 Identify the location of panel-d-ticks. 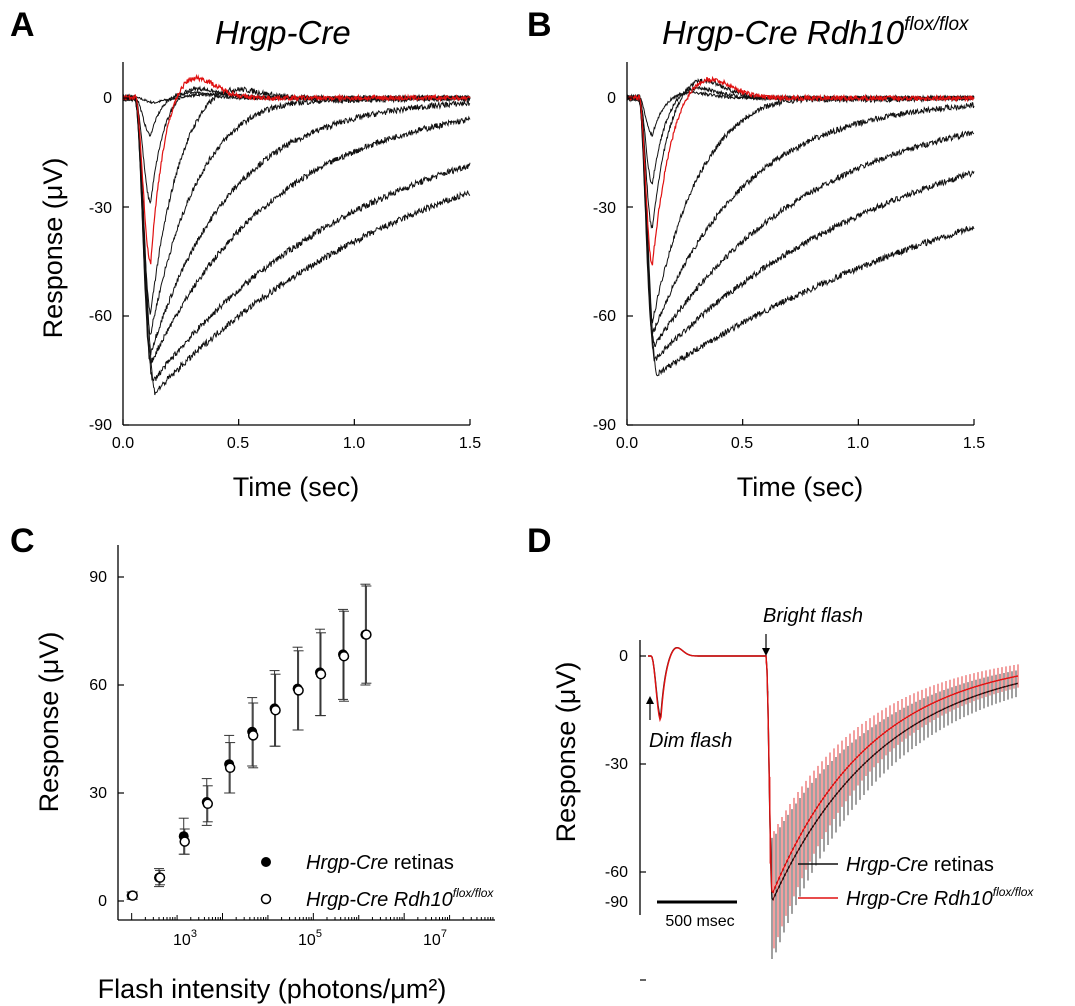
(643, 818).